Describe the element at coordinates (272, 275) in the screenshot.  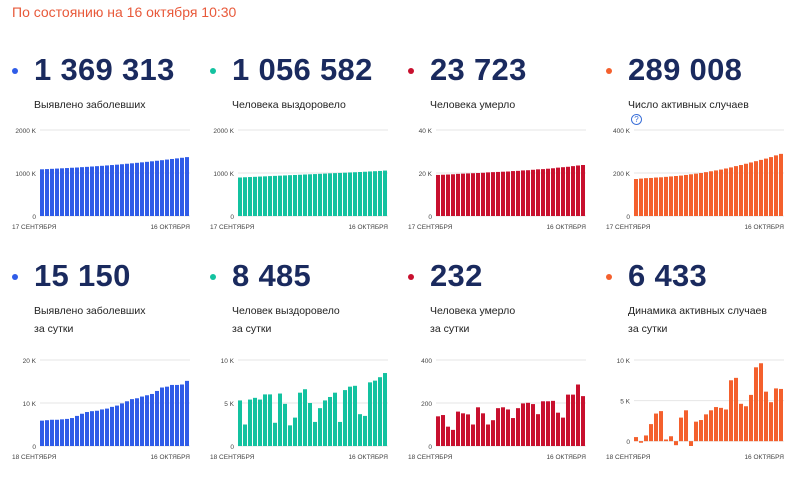
I see `stat-value: 8 485` at that location.